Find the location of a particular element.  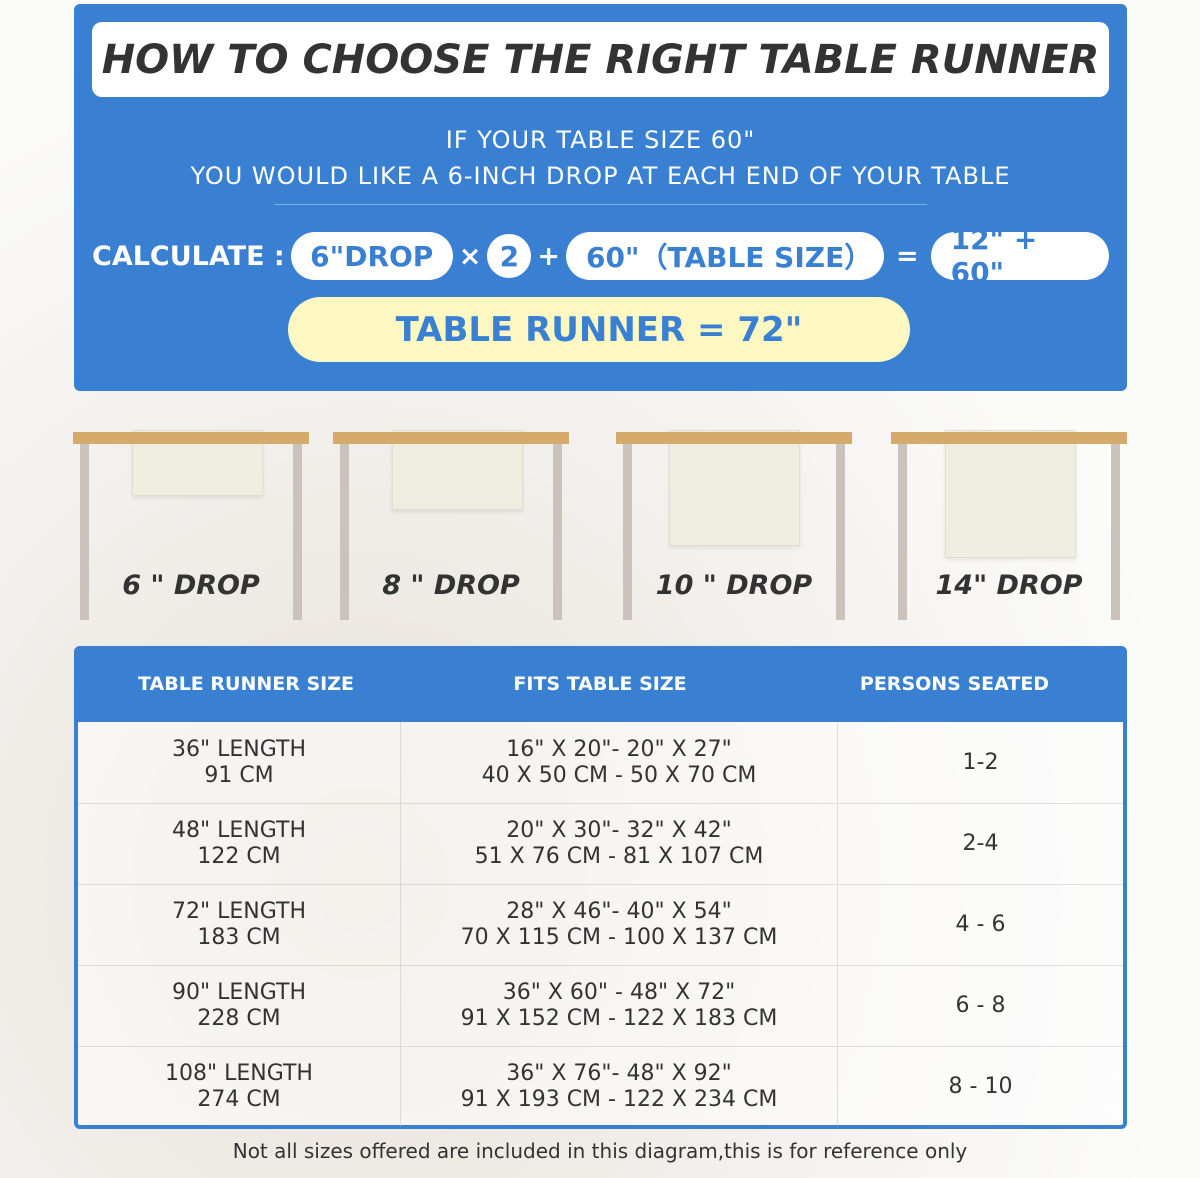

result-pill: TABLE RUNNER = 72" is located at coordinates (599, 329).